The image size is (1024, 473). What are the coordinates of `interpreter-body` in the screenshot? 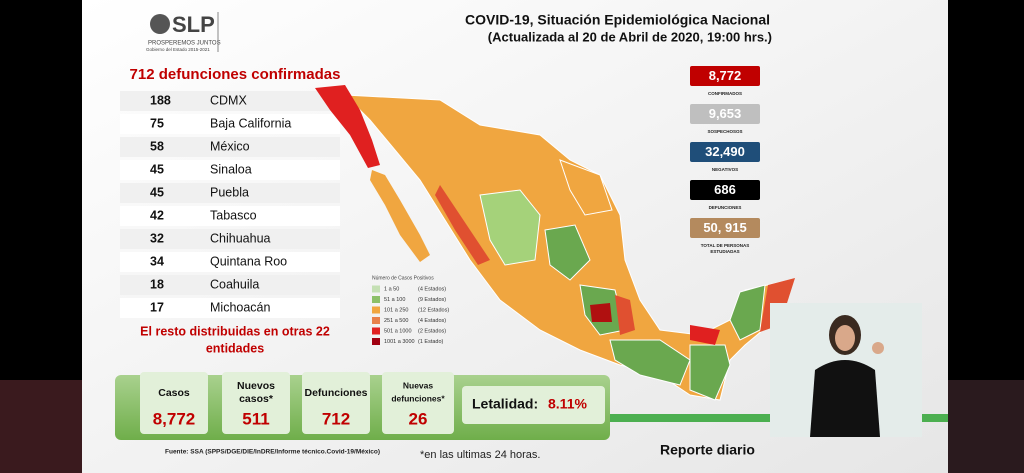 It's located at (845, 398).